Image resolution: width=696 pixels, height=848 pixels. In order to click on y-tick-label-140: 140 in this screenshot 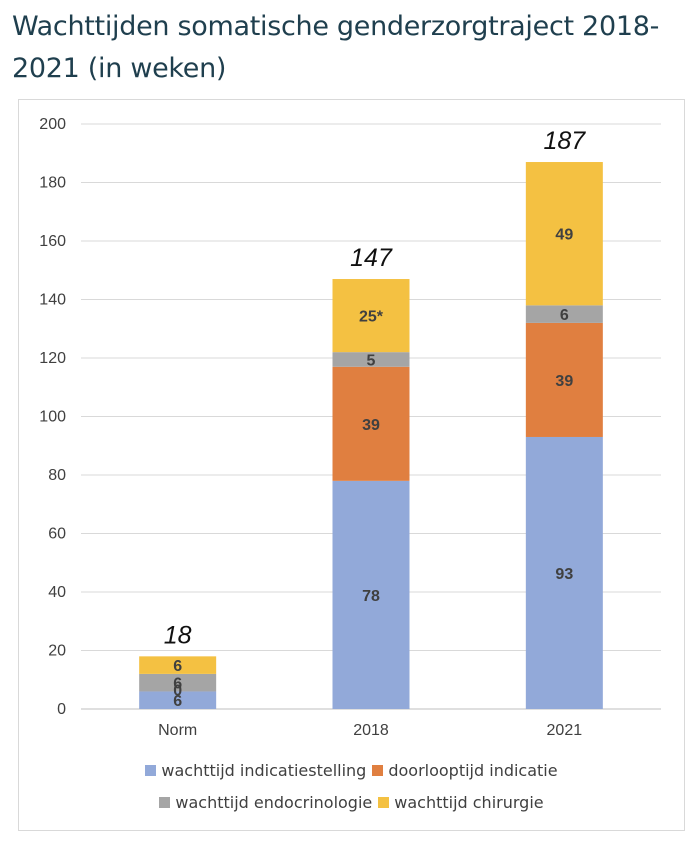, I will do `click(52, 300)`.